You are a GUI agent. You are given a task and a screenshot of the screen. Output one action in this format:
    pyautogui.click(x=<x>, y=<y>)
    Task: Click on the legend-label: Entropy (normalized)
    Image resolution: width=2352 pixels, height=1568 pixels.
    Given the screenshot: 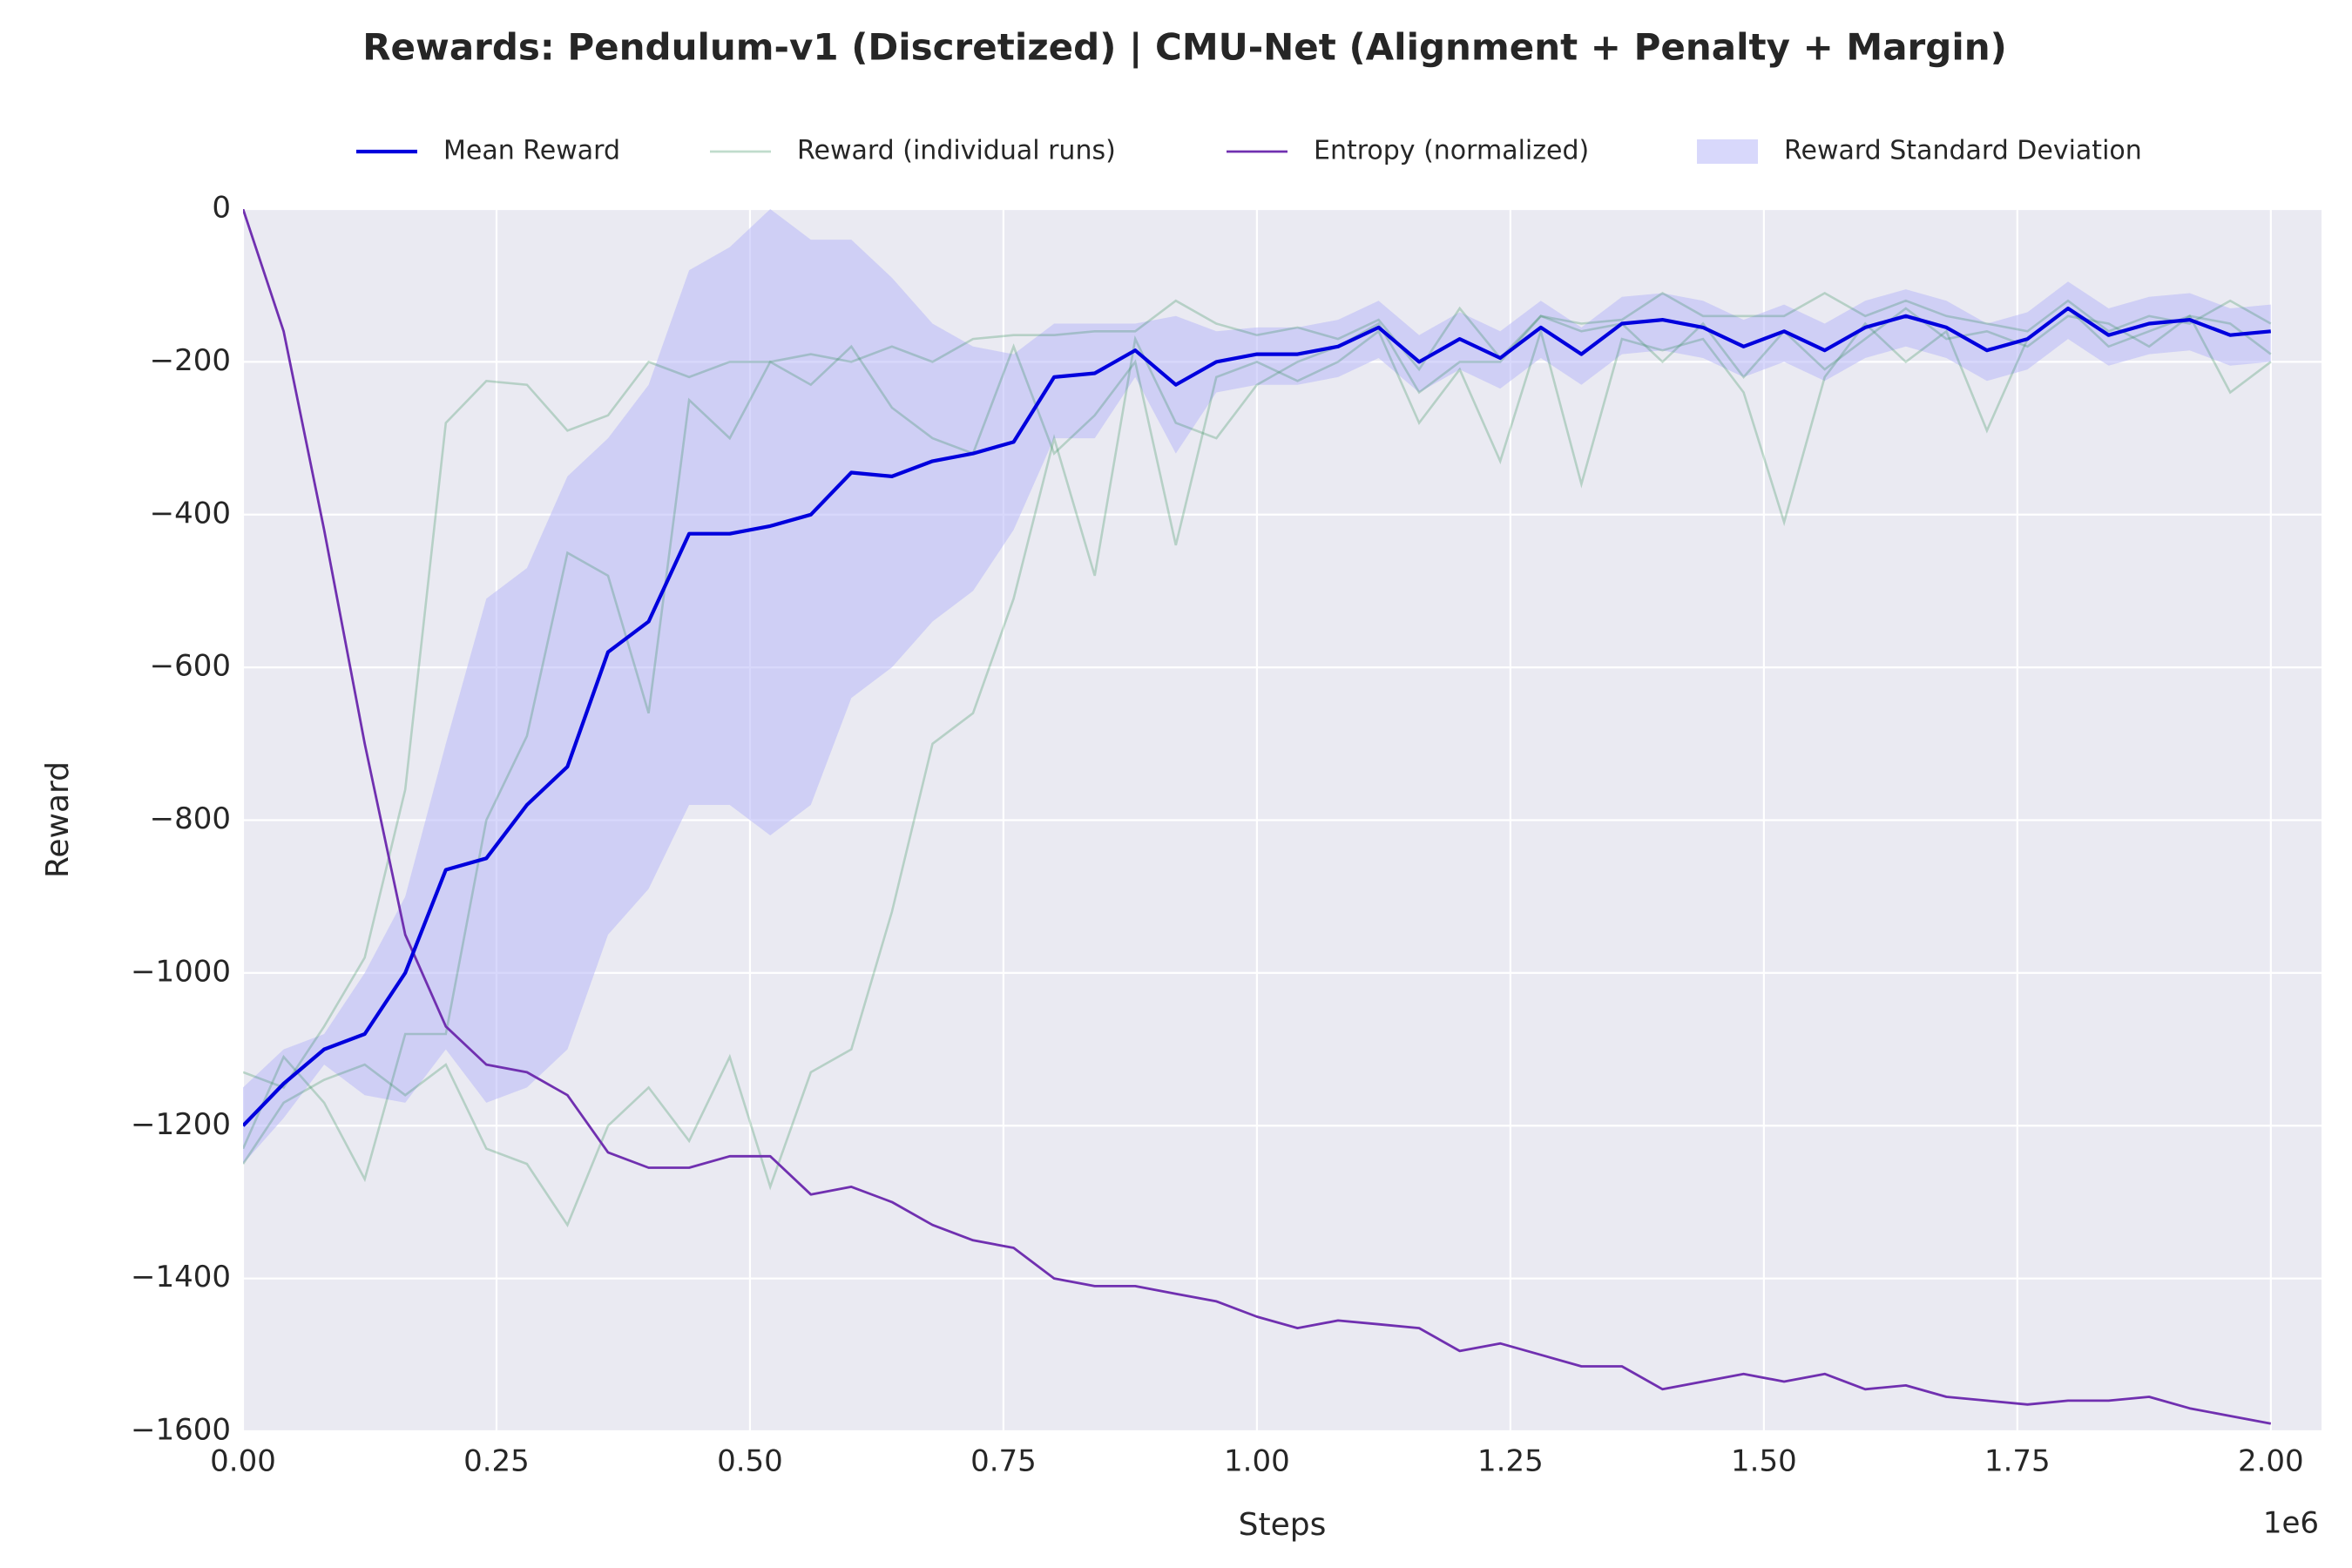 What is the action you would take?
    pyautogui.click(x=1451, y=151)
    